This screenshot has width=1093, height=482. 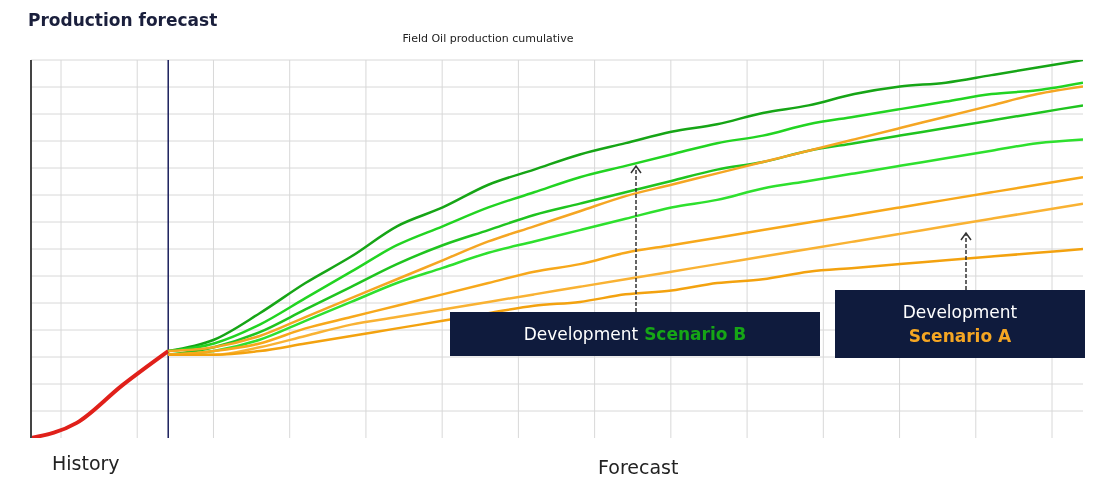 I want to click on text: History, so click(x=86, y=463).